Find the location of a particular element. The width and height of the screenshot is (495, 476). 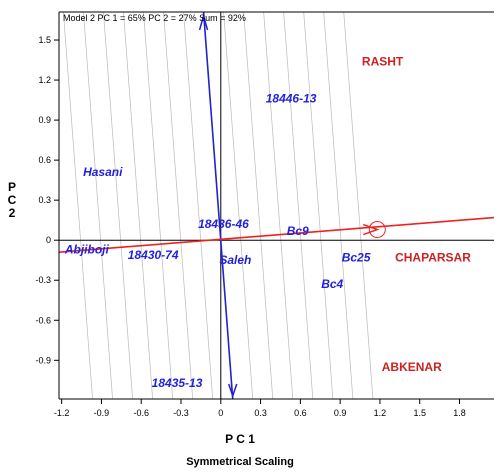

red-arrowhead is located at coordinates (371, 229).